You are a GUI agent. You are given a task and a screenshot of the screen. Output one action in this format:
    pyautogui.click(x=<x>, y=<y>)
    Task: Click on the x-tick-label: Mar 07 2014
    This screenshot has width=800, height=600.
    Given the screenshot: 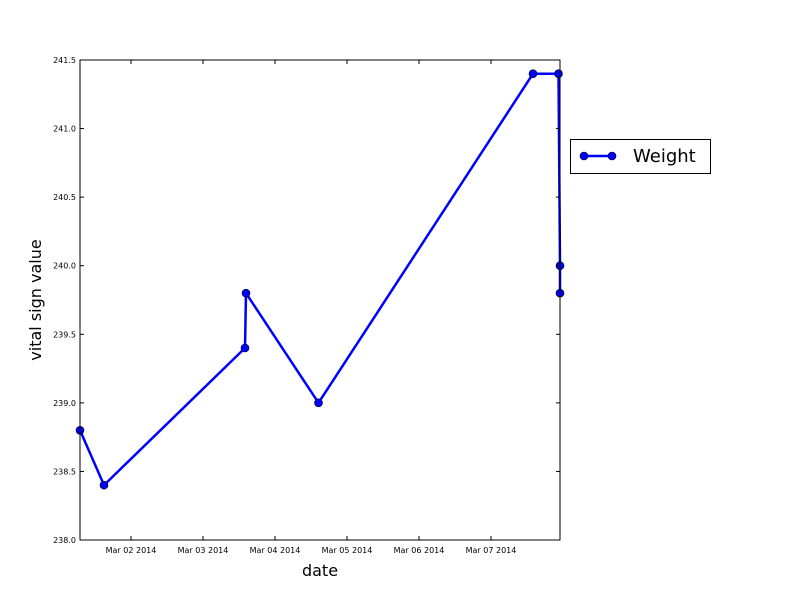 What is the action you would take?
    pyautogui.click(x=491, y=550)
    